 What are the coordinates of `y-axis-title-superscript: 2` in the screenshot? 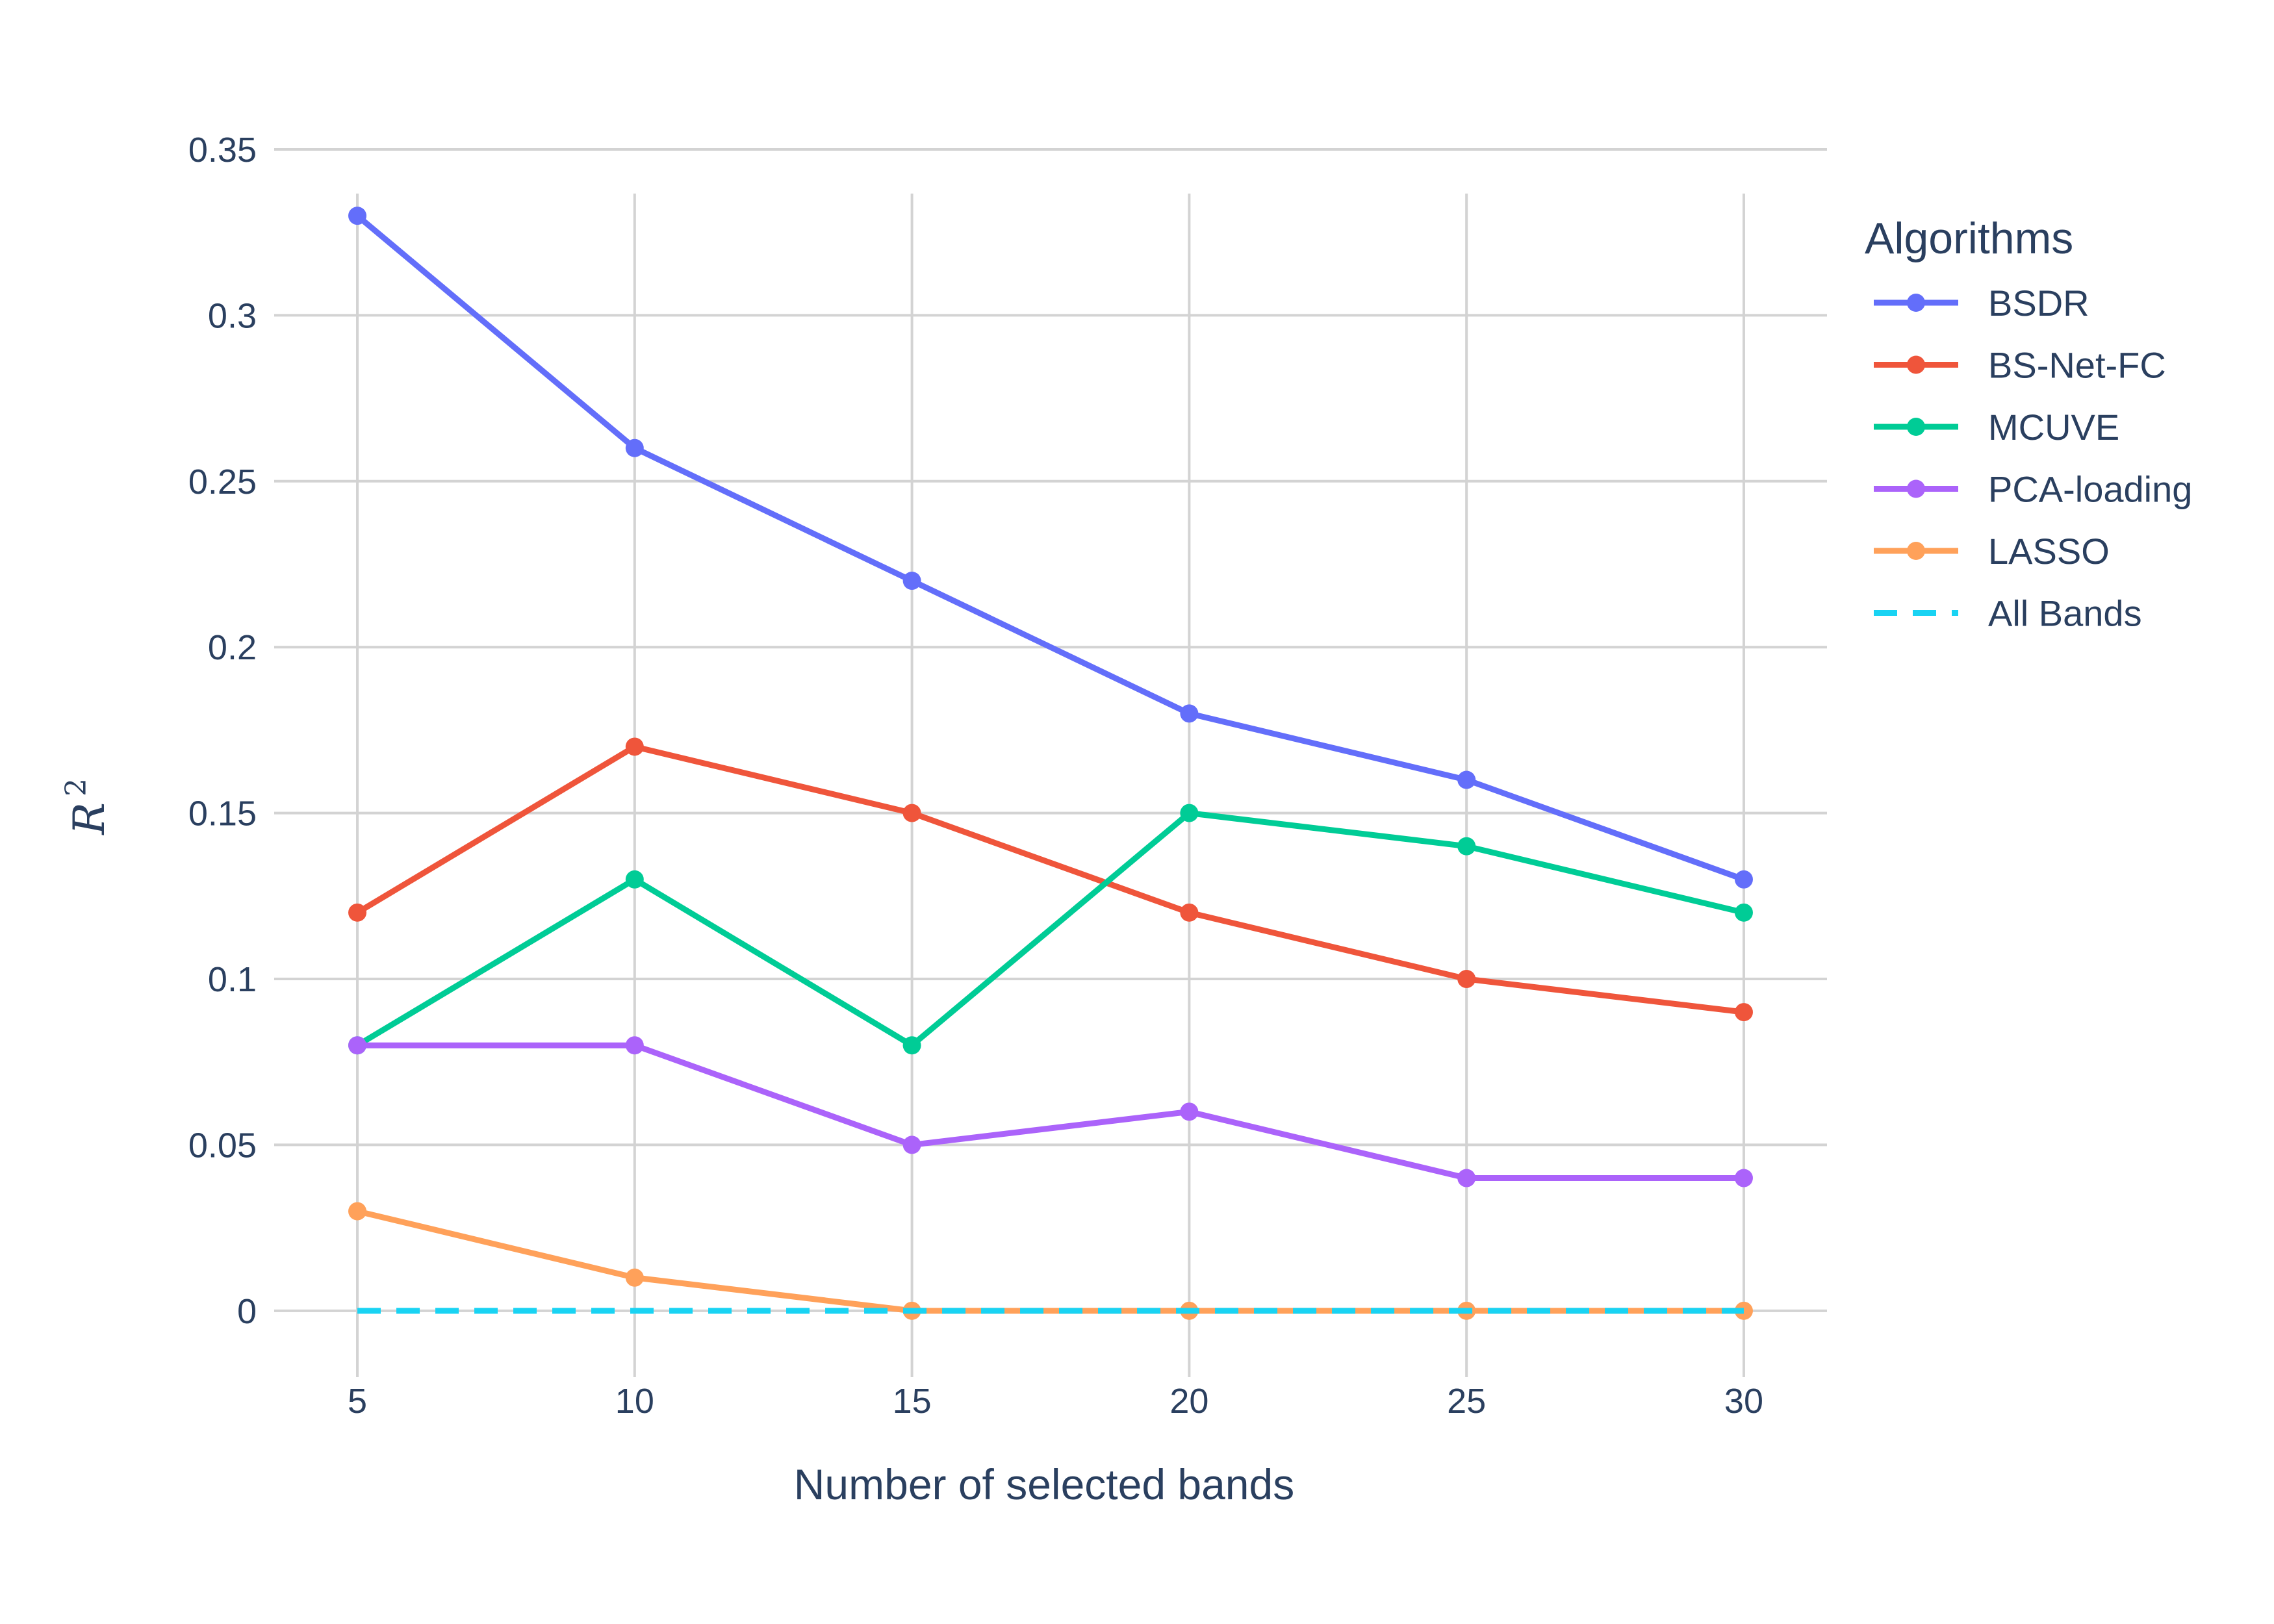 It's located at (76, 787).